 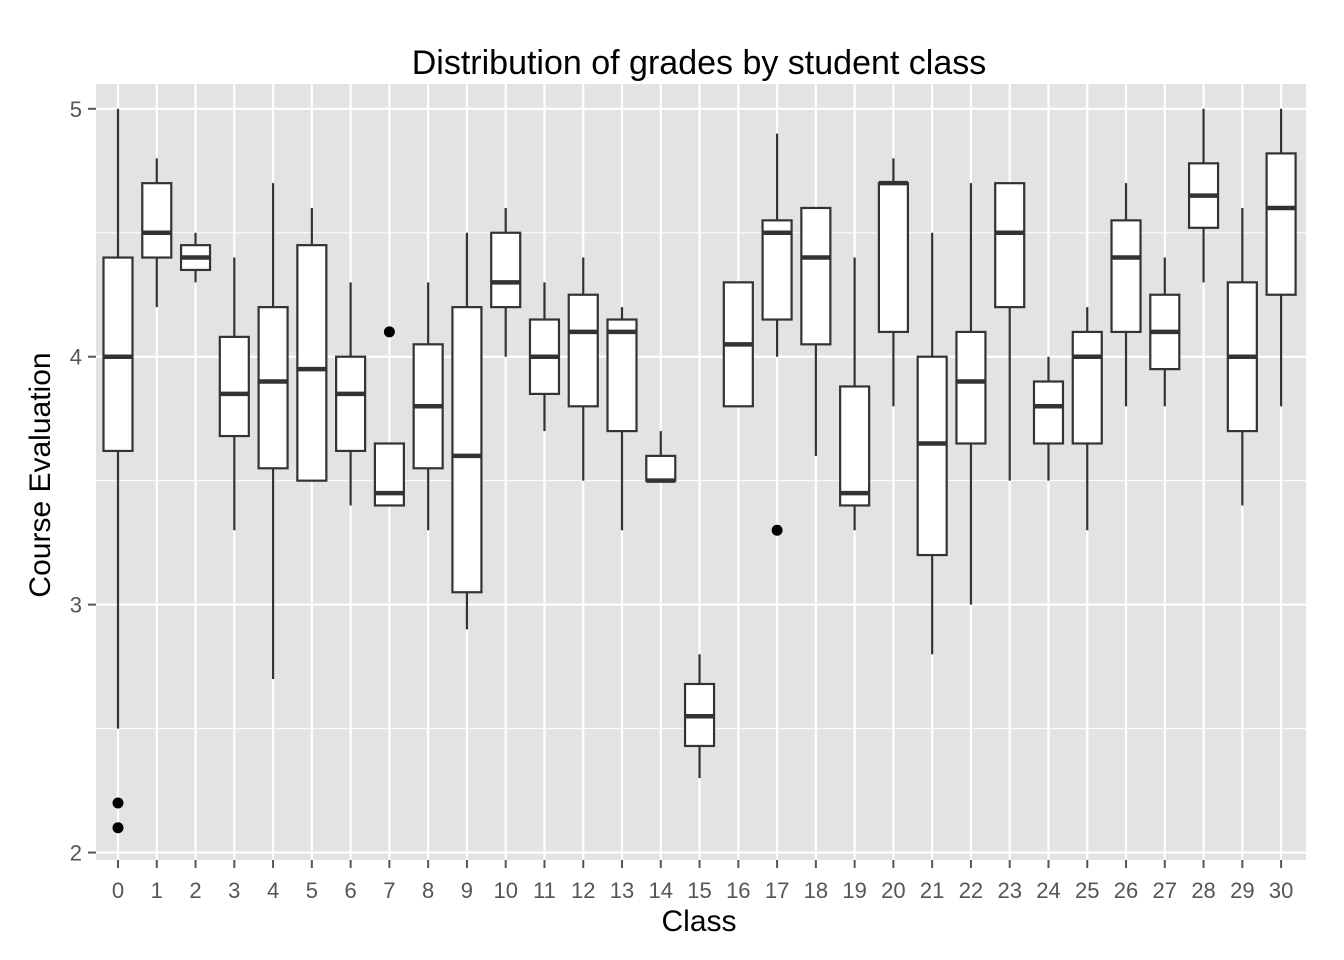 What do you see at coordinates (699, 890) in the screenshot?
I see `x-tick-label: 15` at bounding box center [699, 890].